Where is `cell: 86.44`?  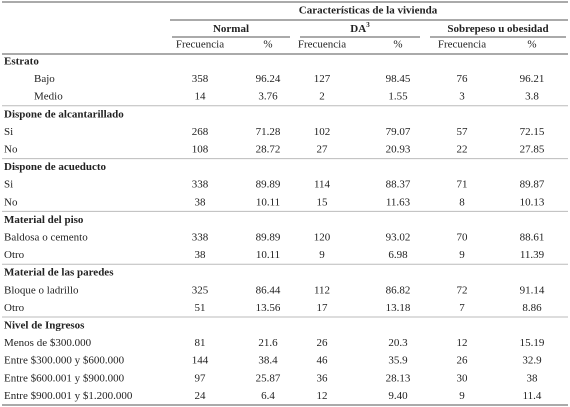
cell: 86.44 is located at coordinates (268, 290).